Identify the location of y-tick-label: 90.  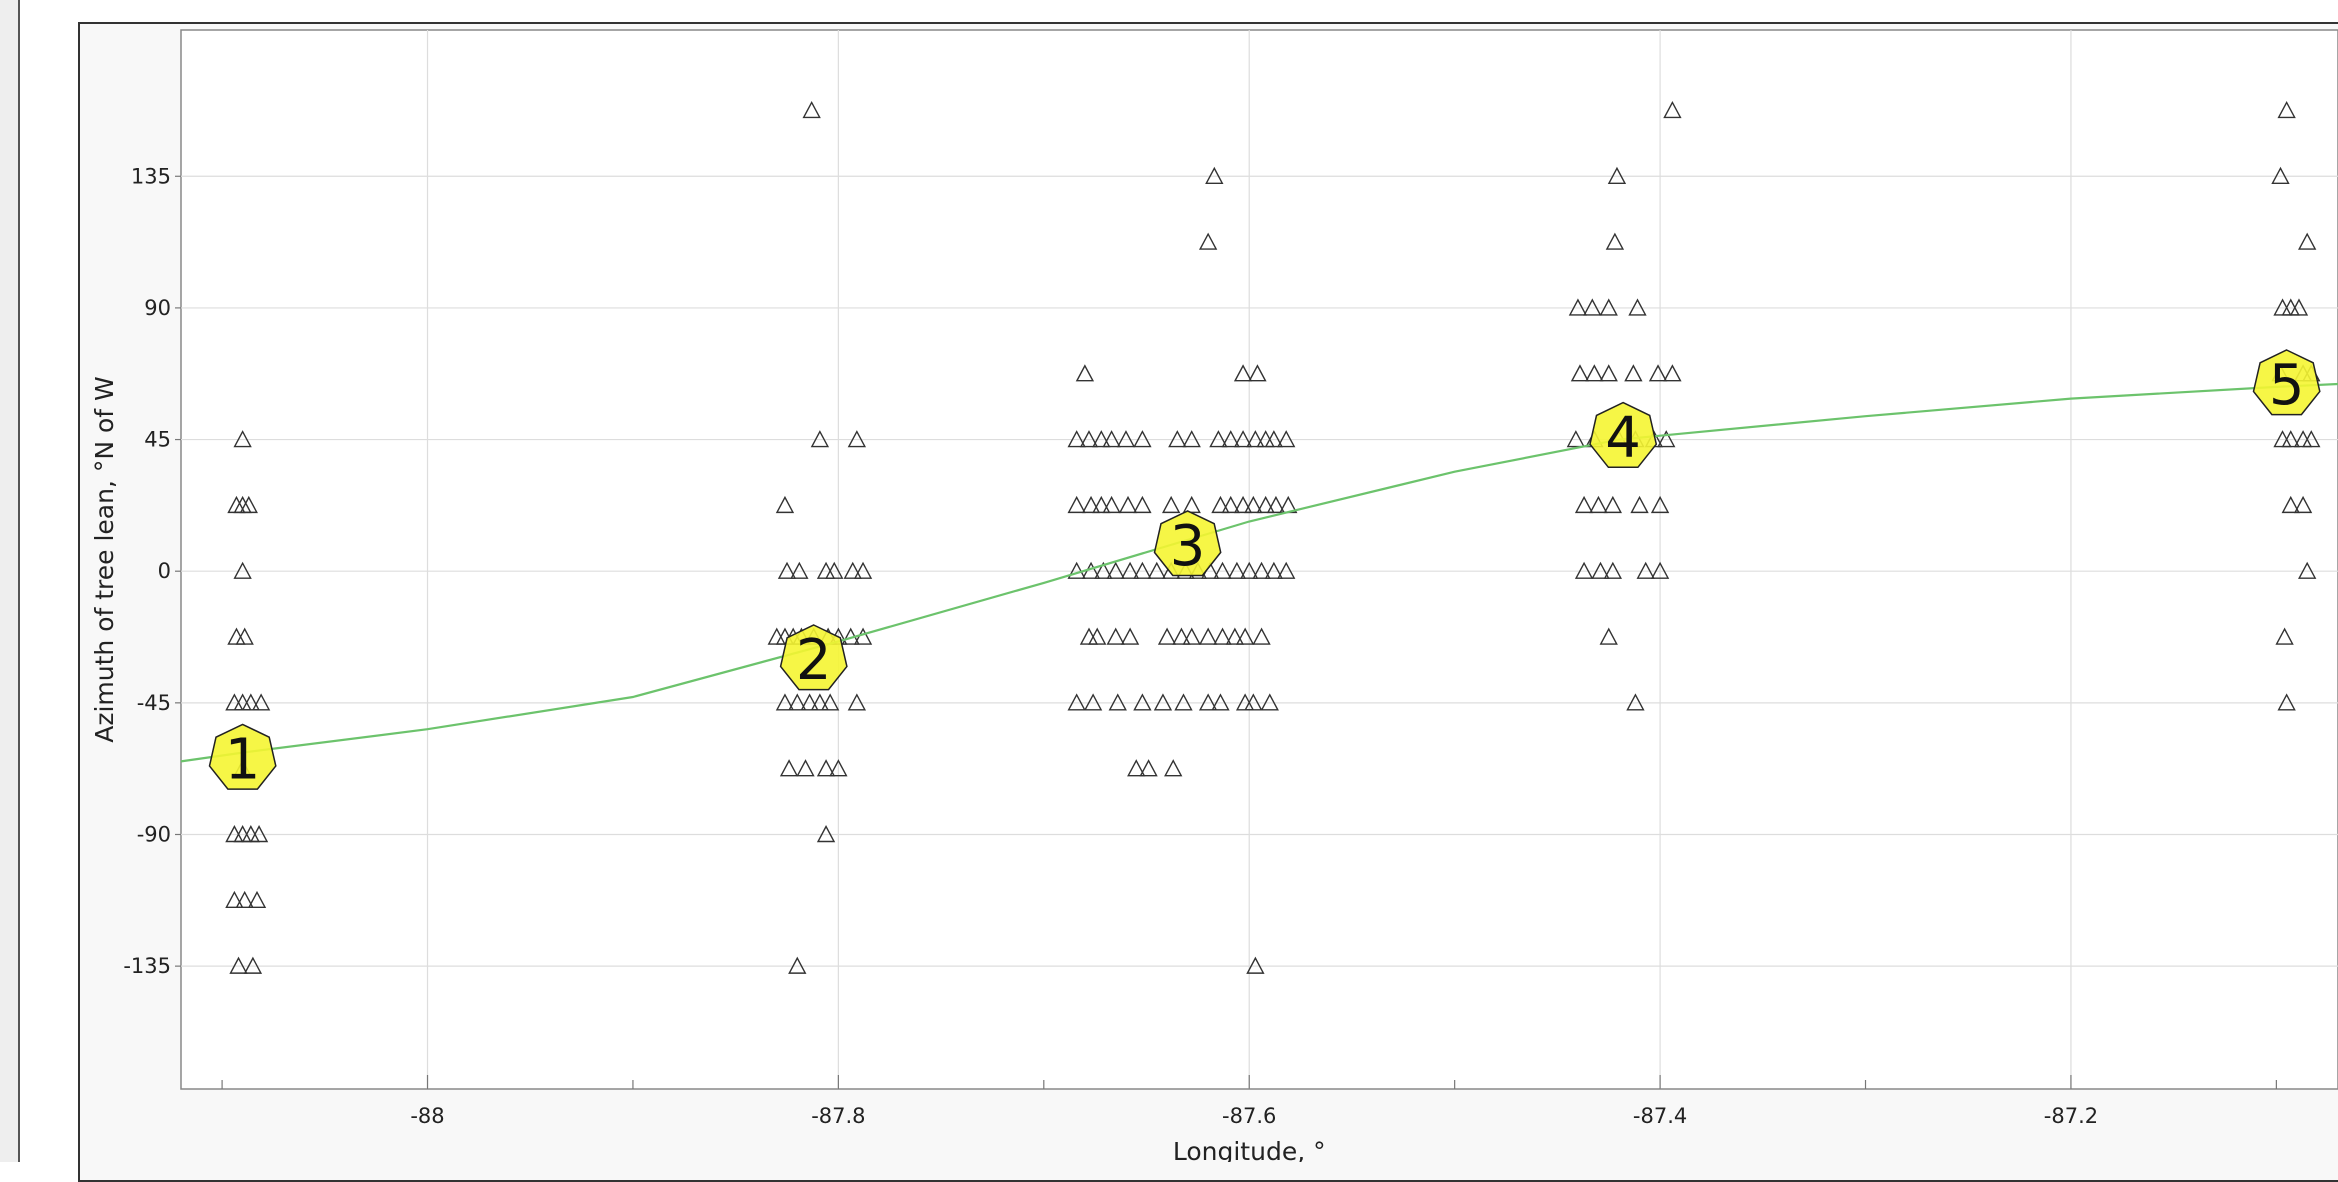
(157, 308).